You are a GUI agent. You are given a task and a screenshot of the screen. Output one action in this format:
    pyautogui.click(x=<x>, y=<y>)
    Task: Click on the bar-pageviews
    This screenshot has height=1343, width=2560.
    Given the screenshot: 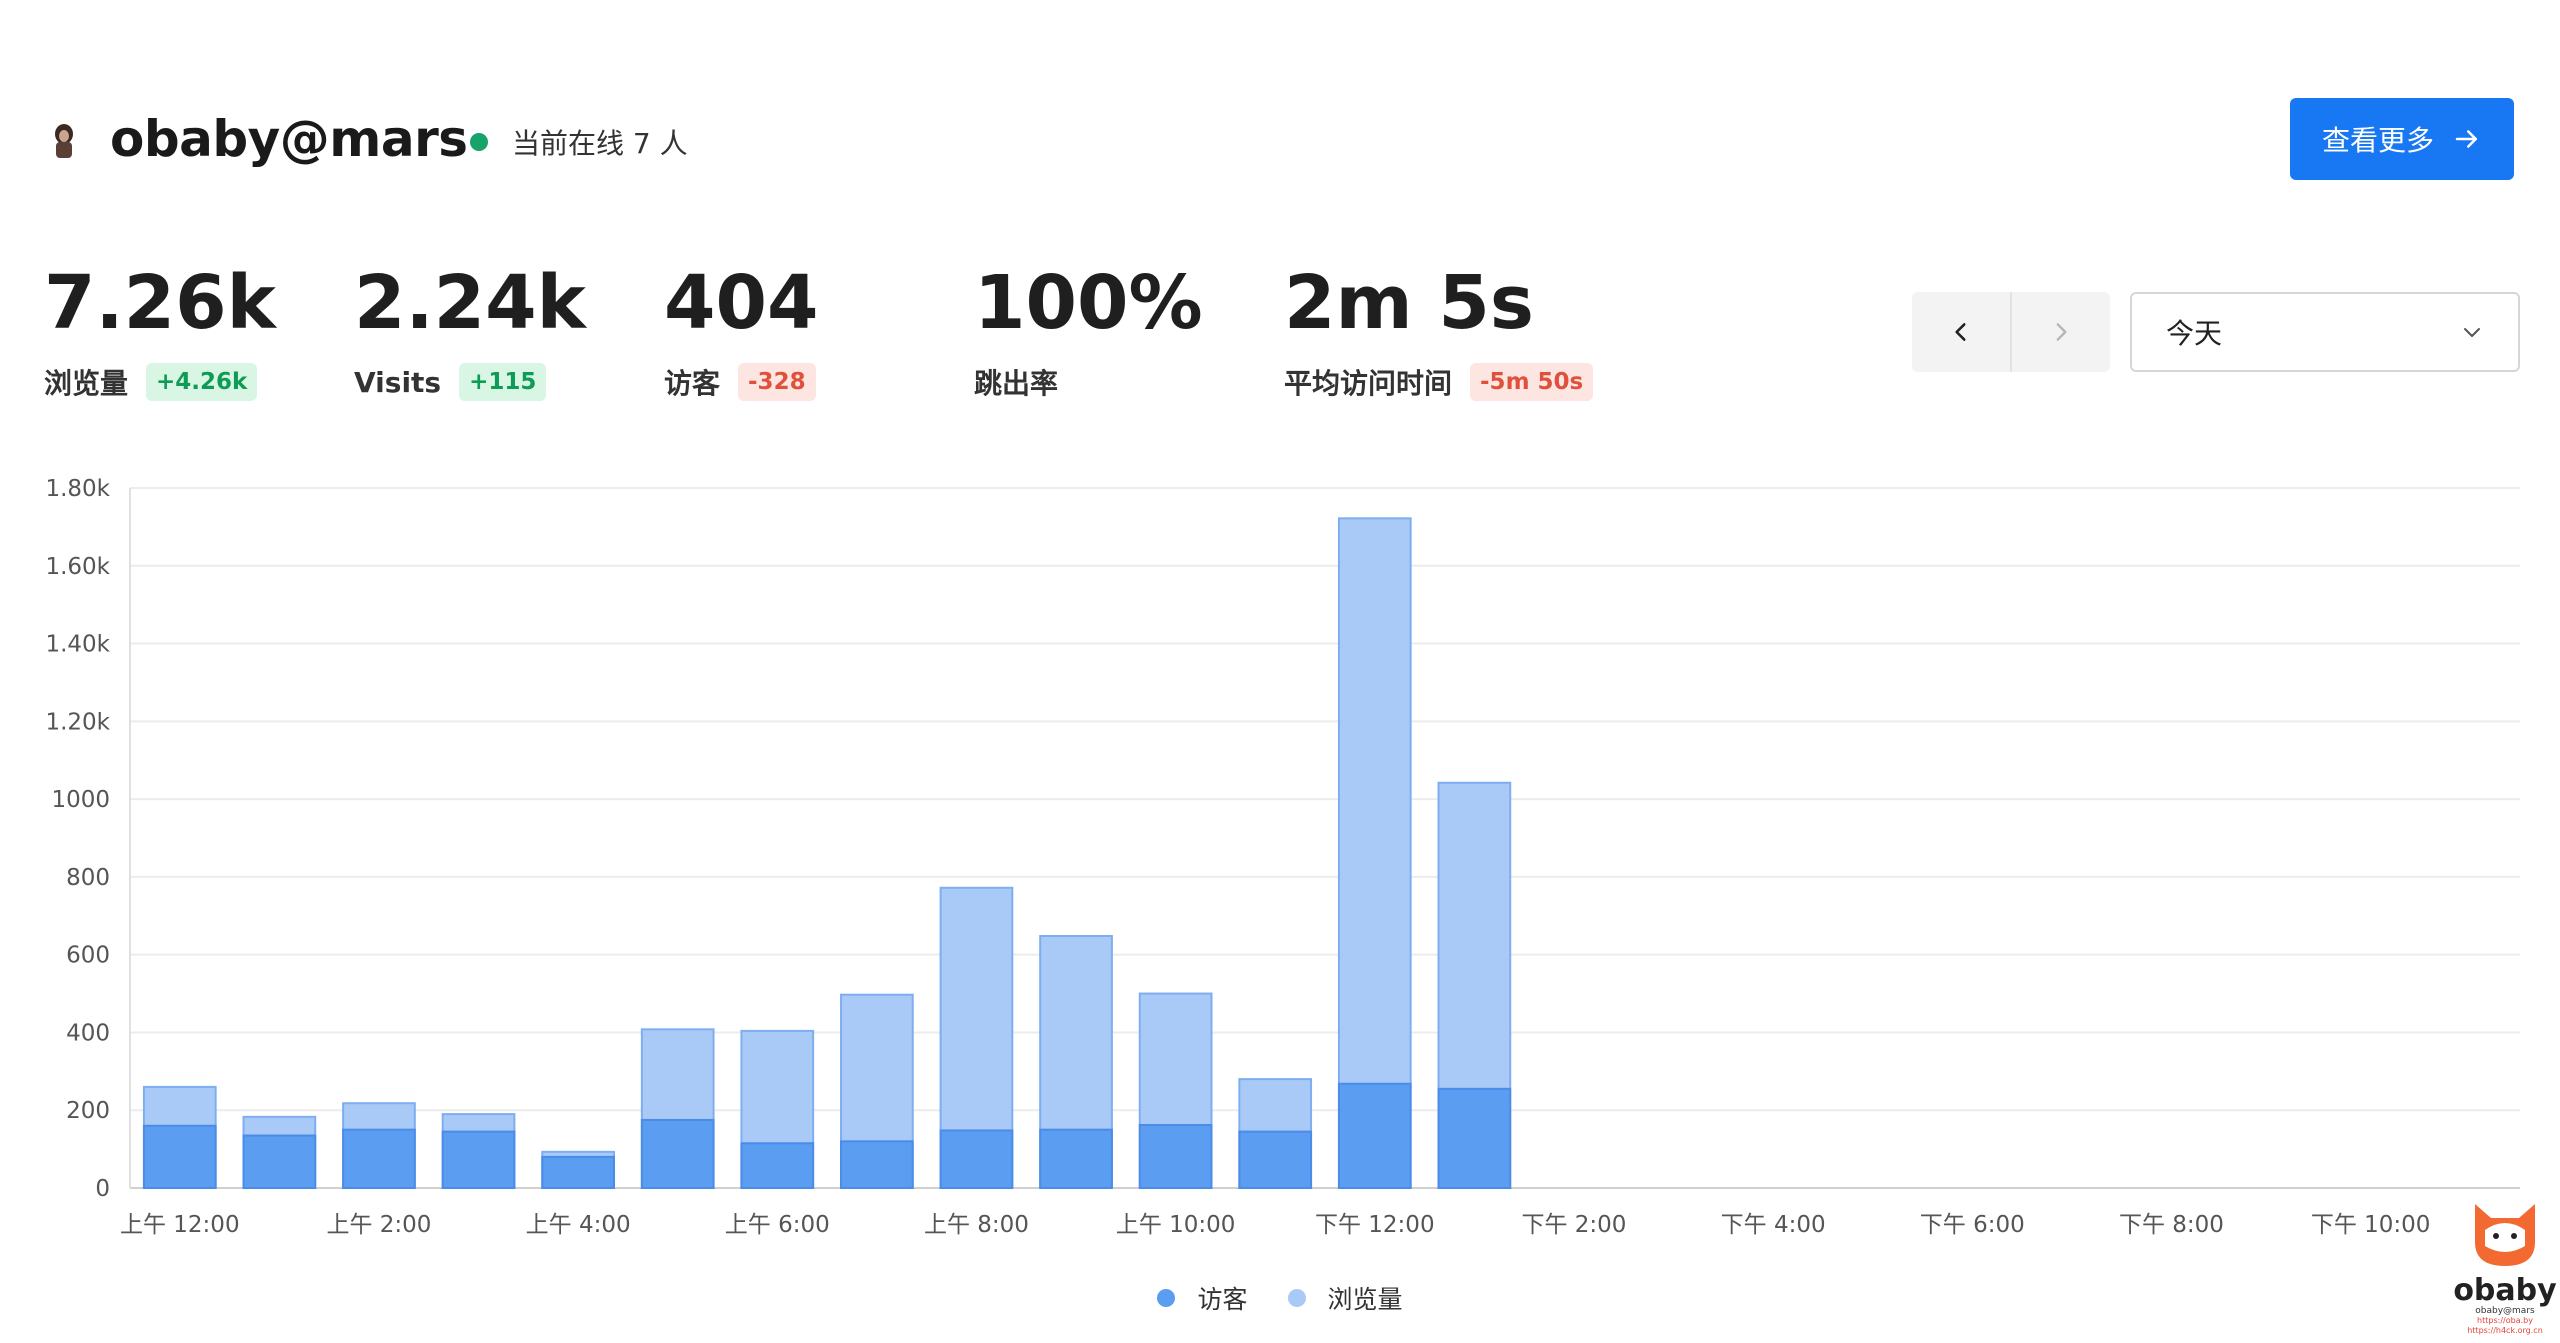 What is the action you would take?
    pyautogui.click(x=1374, y=853)
    